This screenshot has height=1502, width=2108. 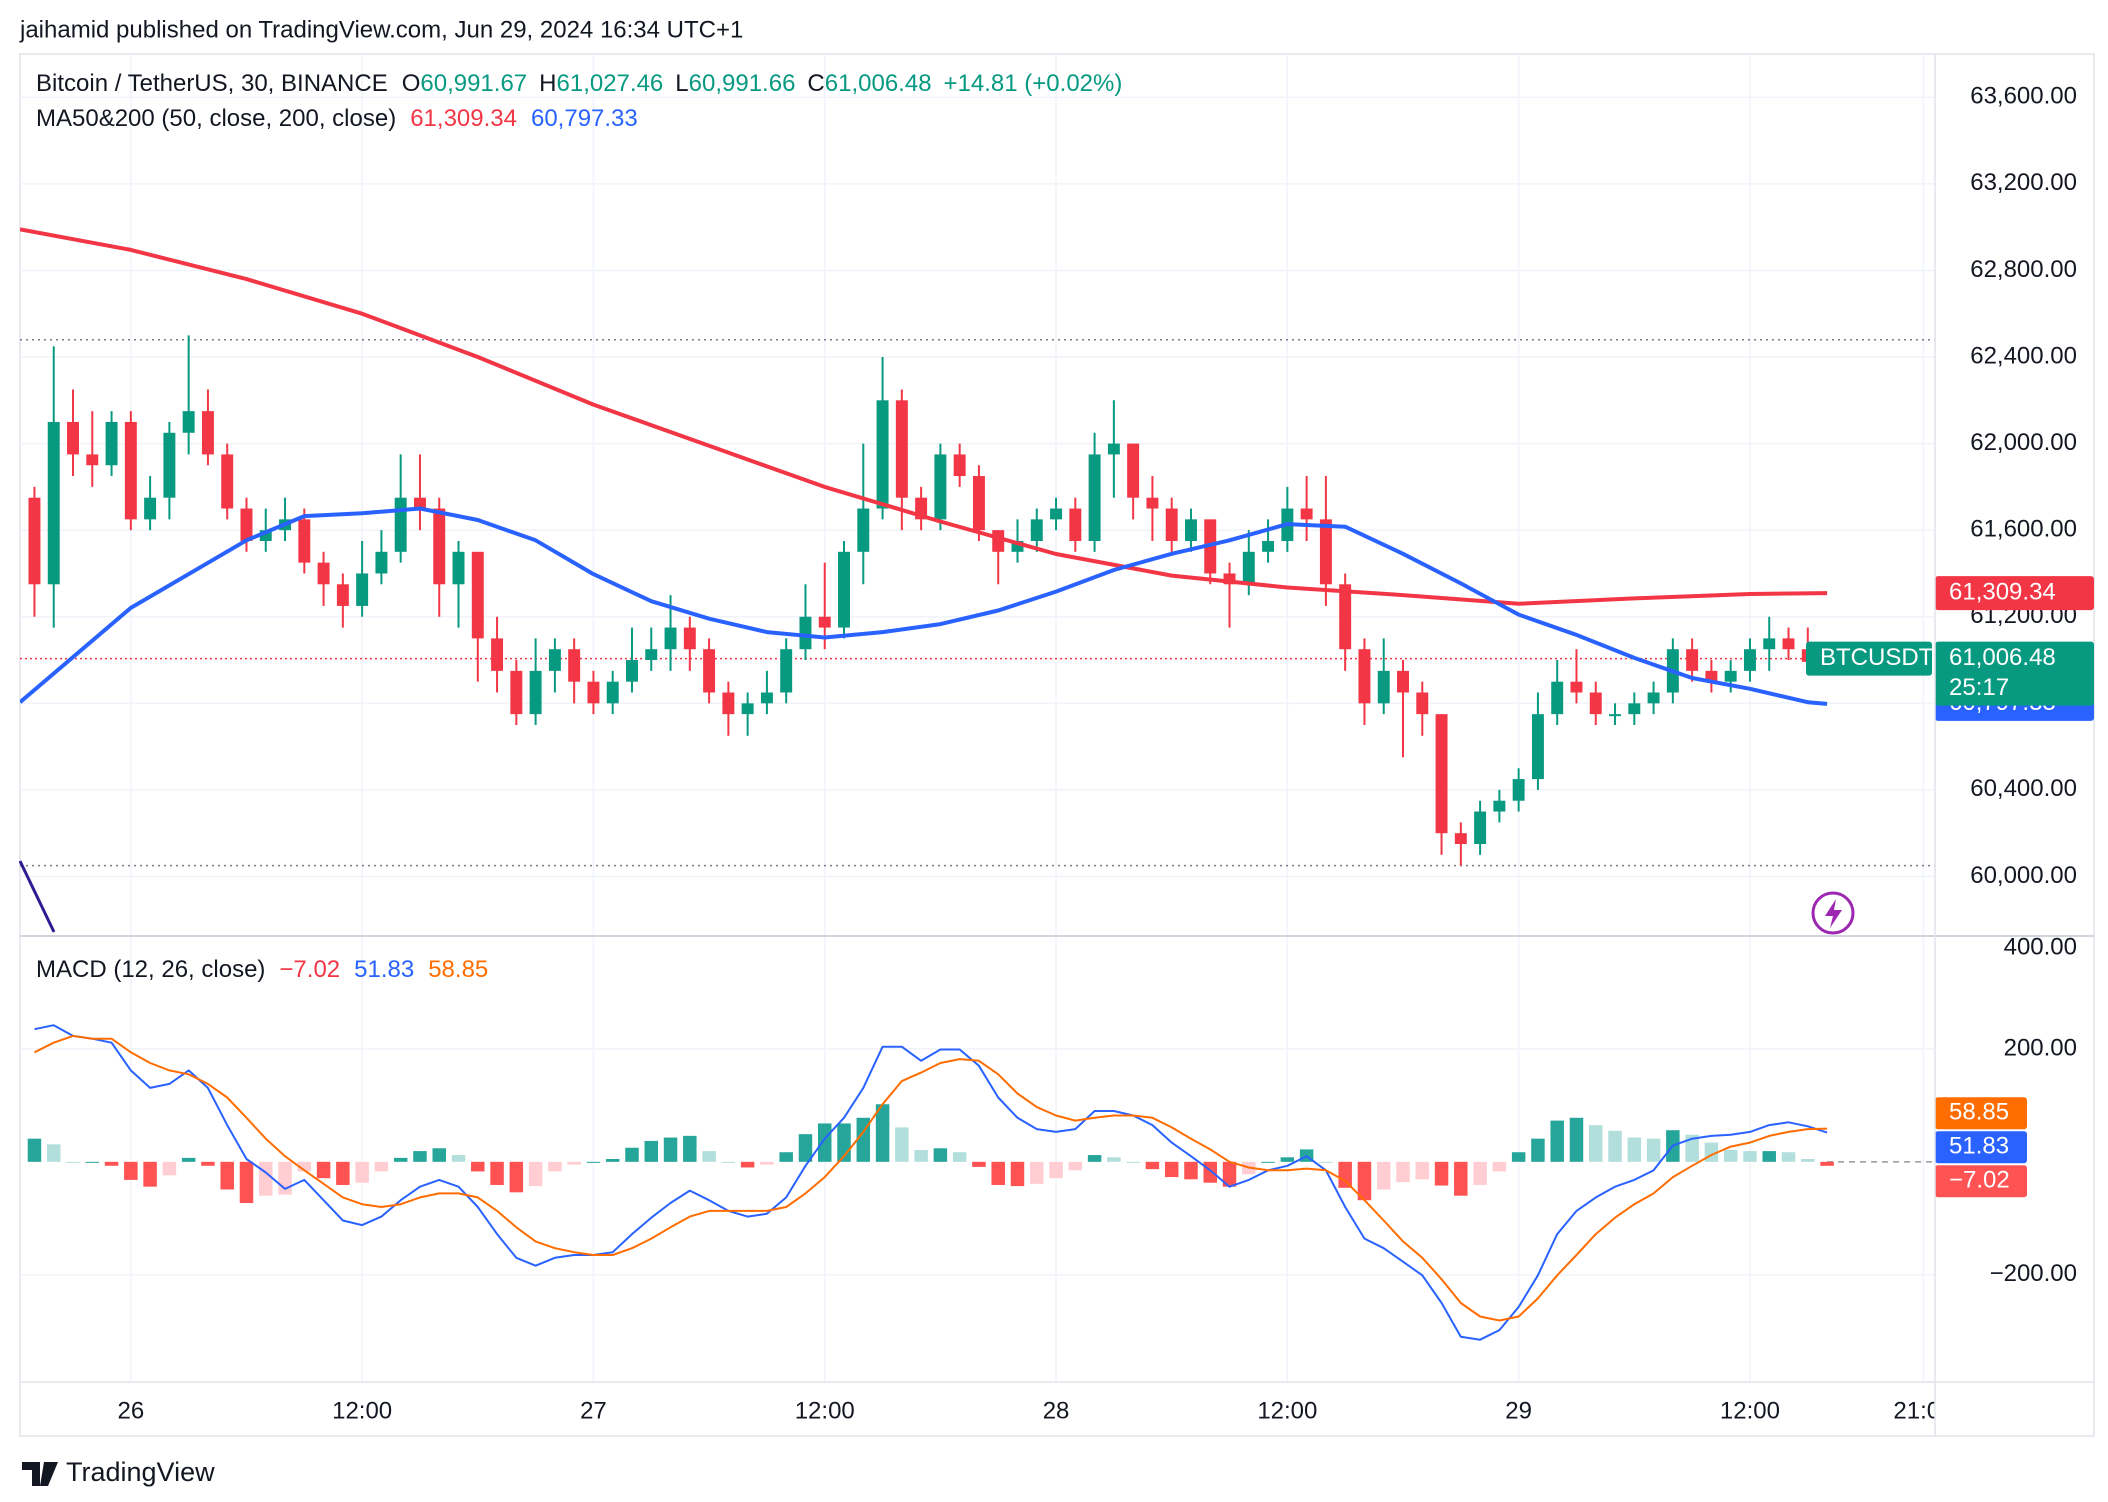 What do you see at coordinates (1518, 1410) in the screenshot?
I see `x-tick-label: 29` at bounding box center [1518, 1410].